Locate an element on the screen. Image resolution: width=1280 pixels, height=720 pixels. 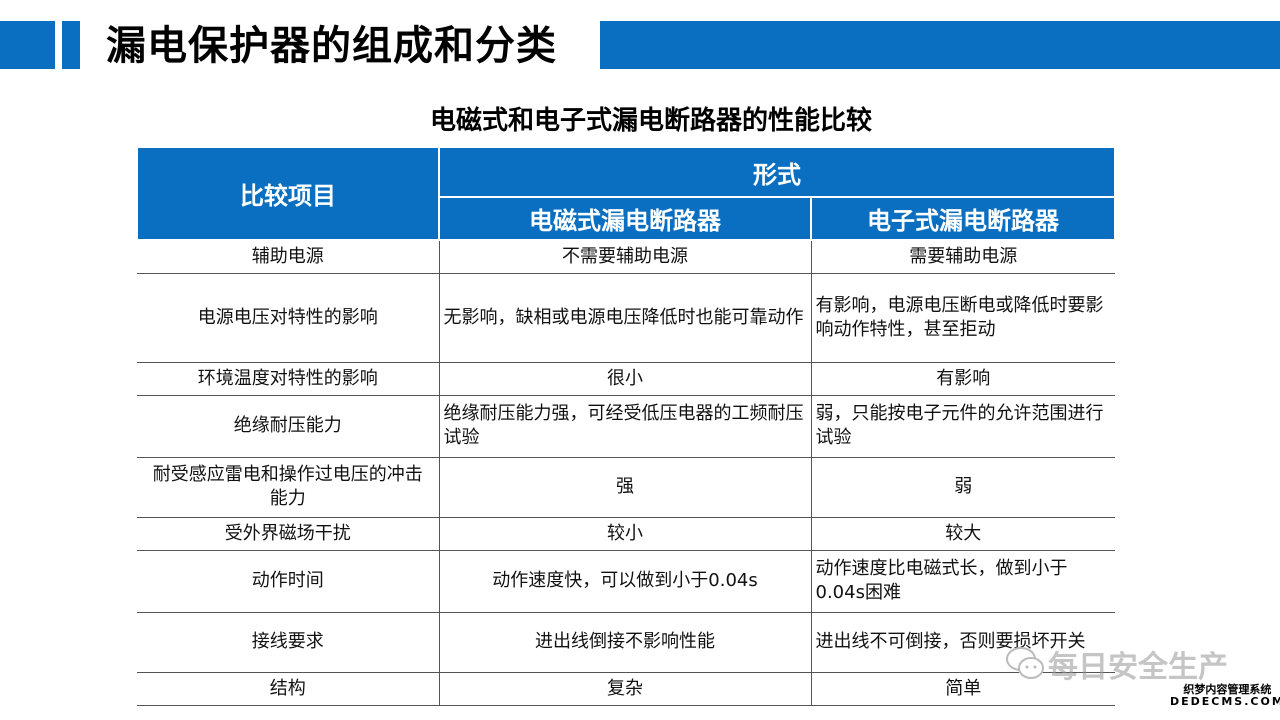
table-title: 电磁式和电子式漏电断路器的性能比较 is located at coordinates (650, 121).